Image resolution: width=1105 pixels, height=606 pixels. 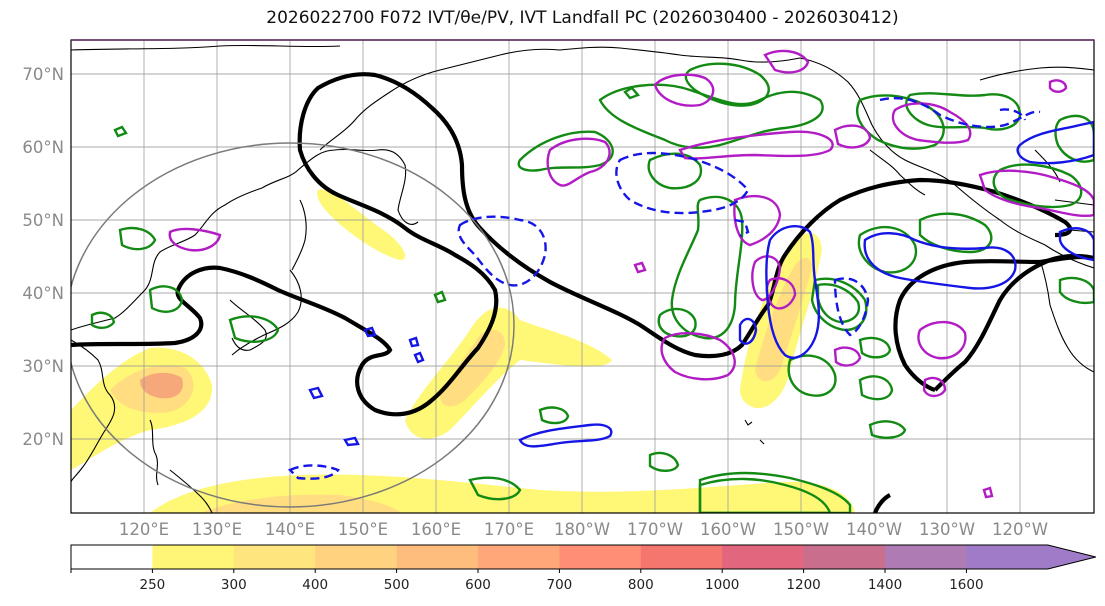 I want to click on lat-label: 60°N, so click(x=43, y=147).